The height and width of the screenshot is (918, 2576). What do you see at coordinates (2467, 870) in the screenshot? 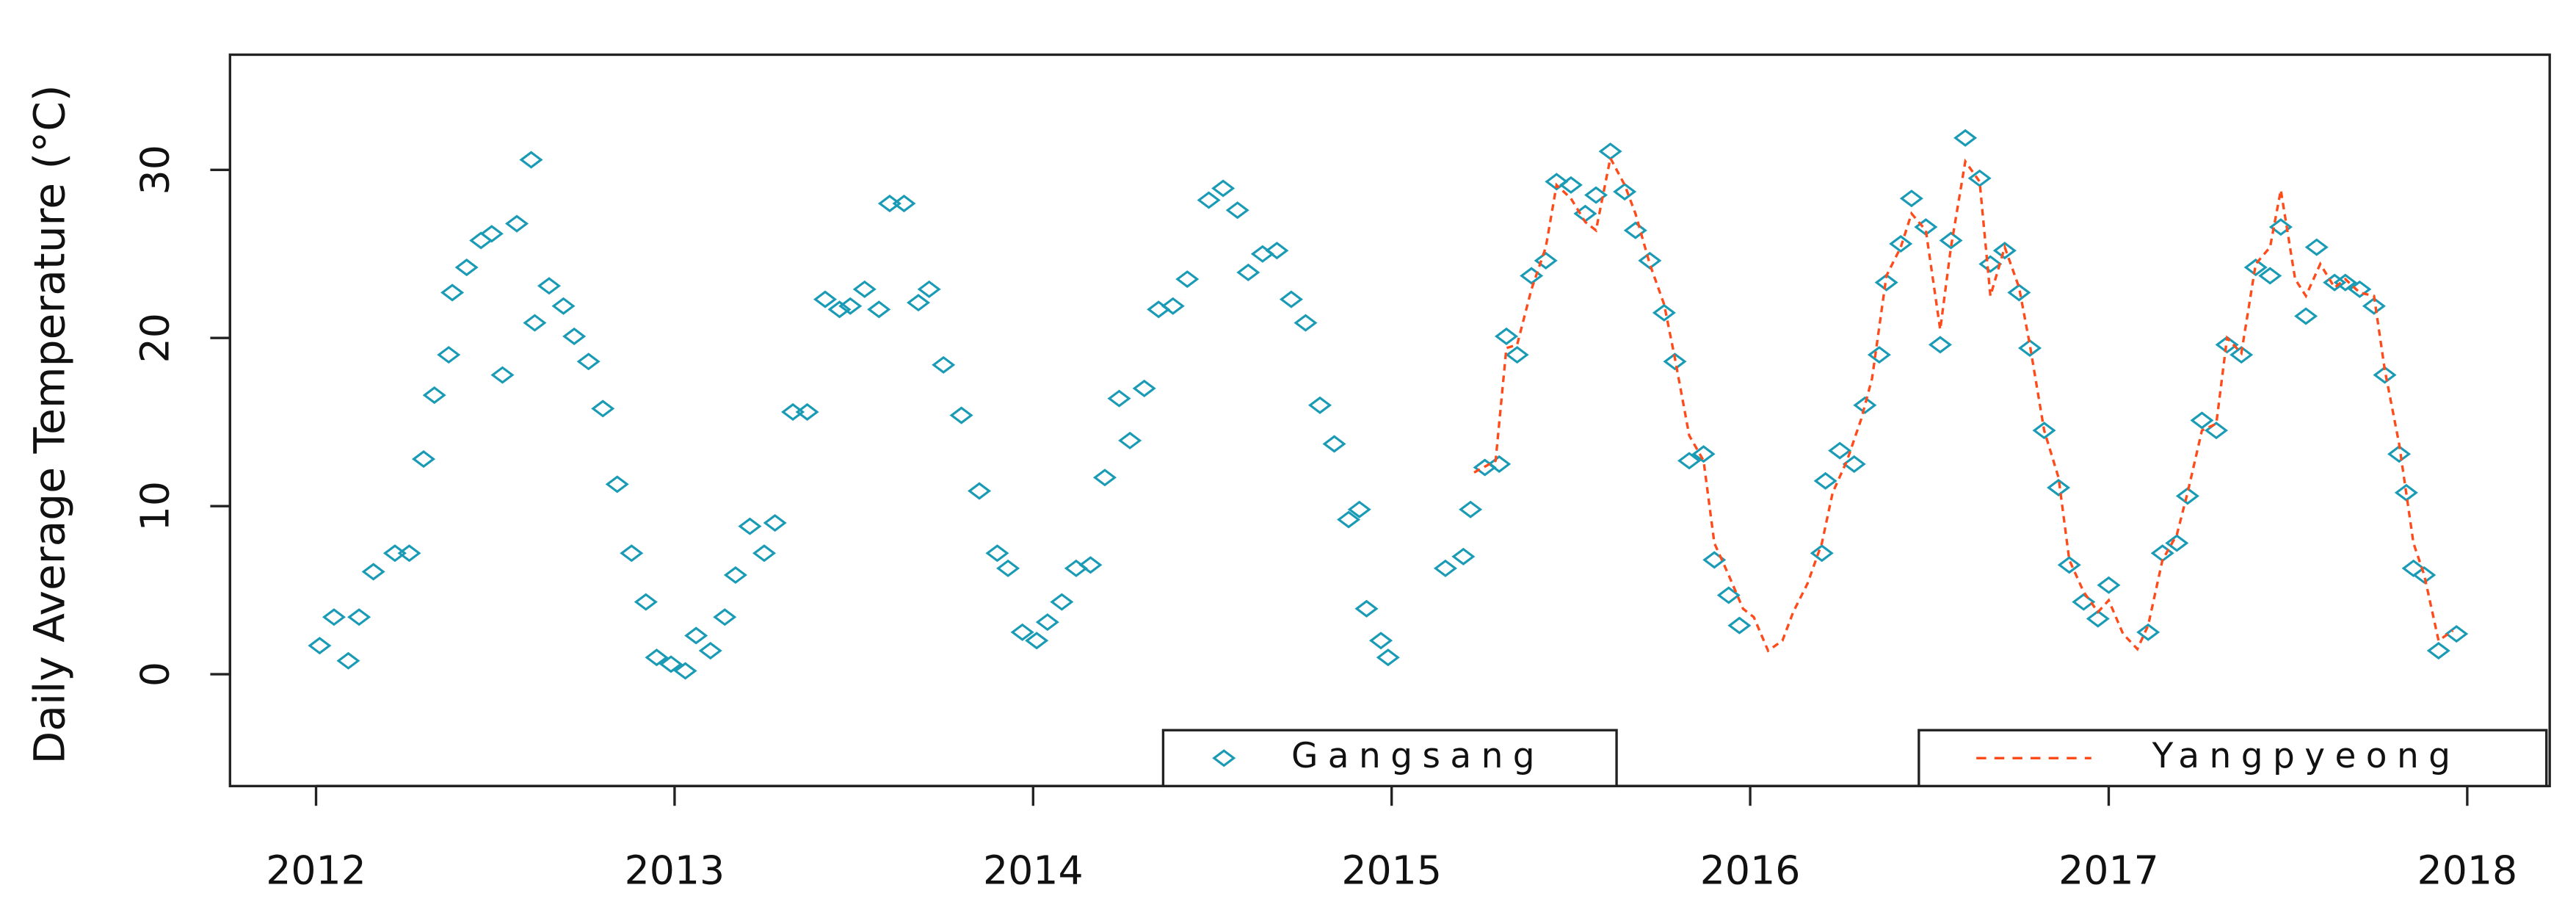
I see `x-tick-label: 2018` at bounding box center [2467, 870].